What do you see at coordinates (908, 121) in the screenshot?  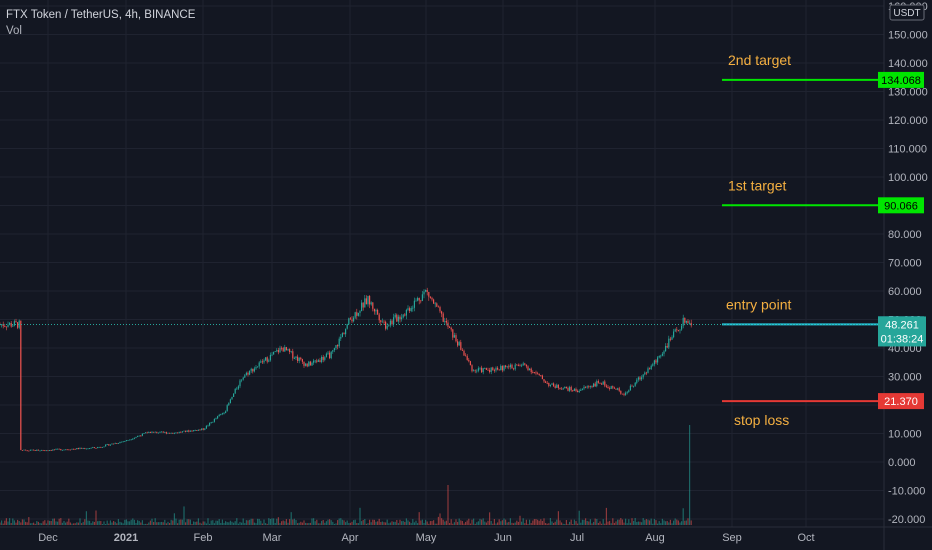 I see `y-tick-label: 120.000` at bounding box center [908, 121].